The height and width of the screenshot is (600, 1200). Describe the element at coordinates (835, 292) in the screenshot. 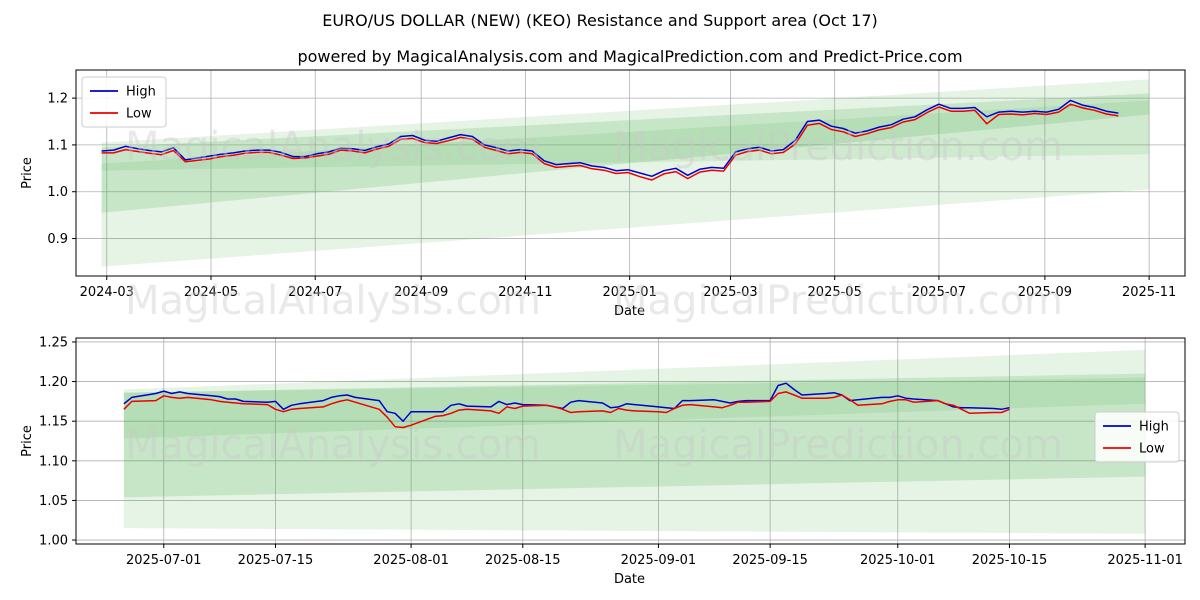

I see `x-tick-label: 2025-05` at that location.